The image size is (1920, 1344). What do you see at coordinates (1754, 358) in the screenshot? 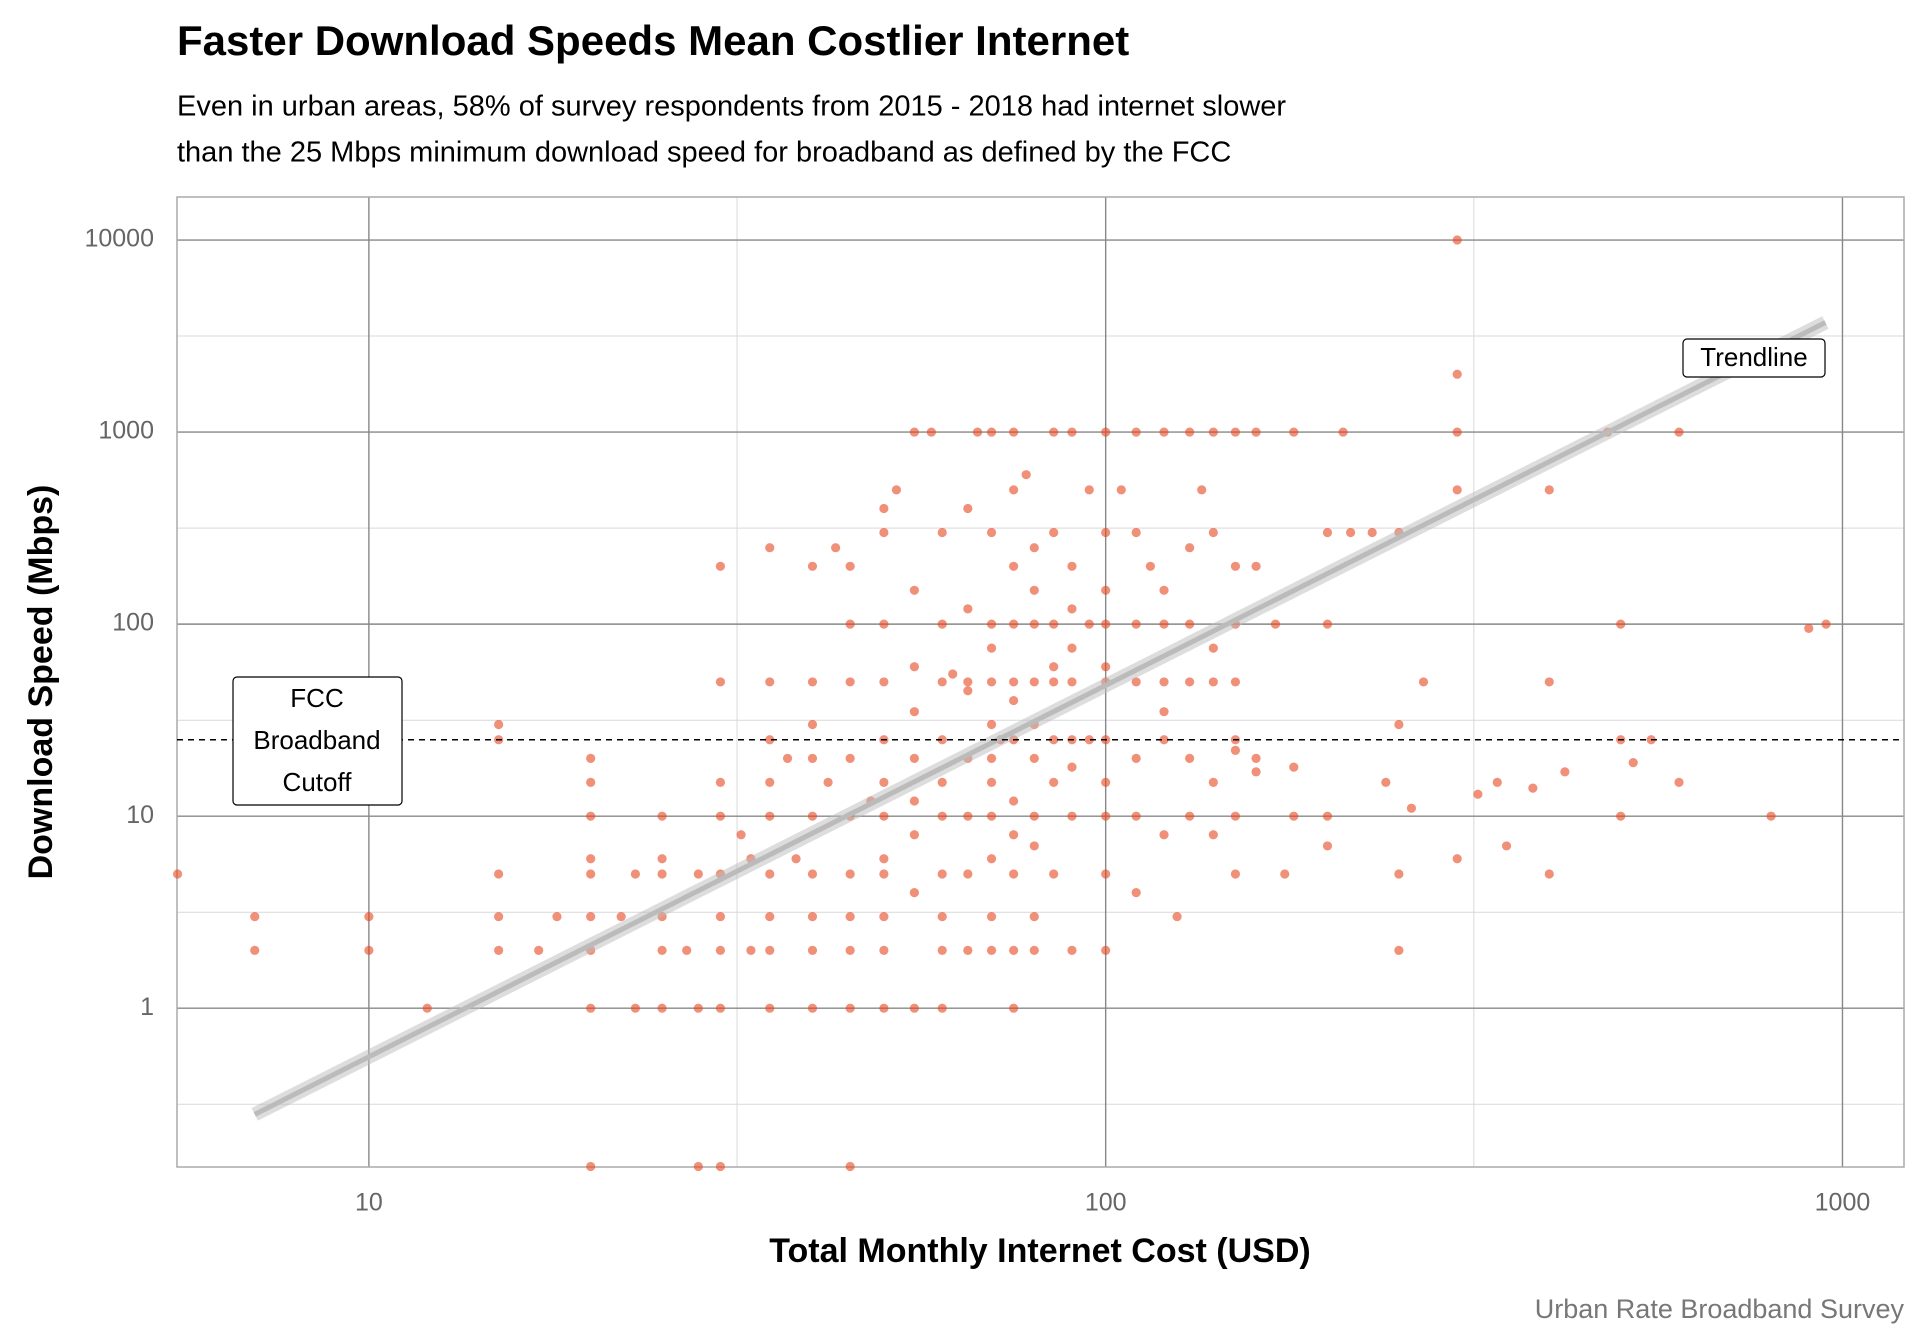
I see `annotation-box` at bounding box center [1754, 358].